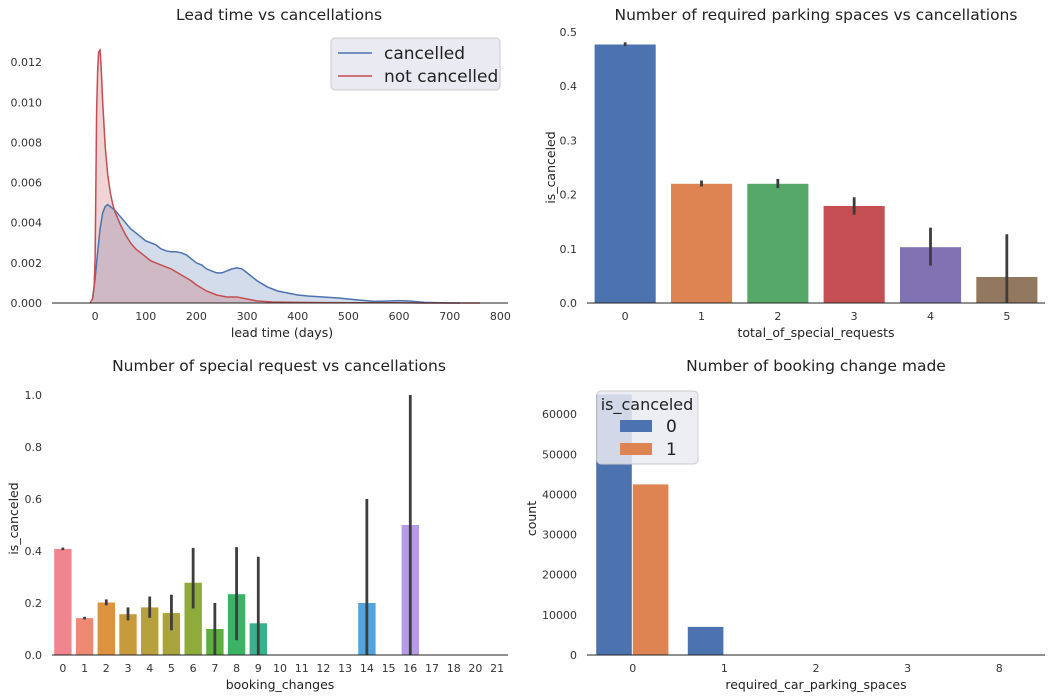 The width and height of the screenshot is (1052, 698). I want to click on x-tick-label: 12, so click(323, 668).